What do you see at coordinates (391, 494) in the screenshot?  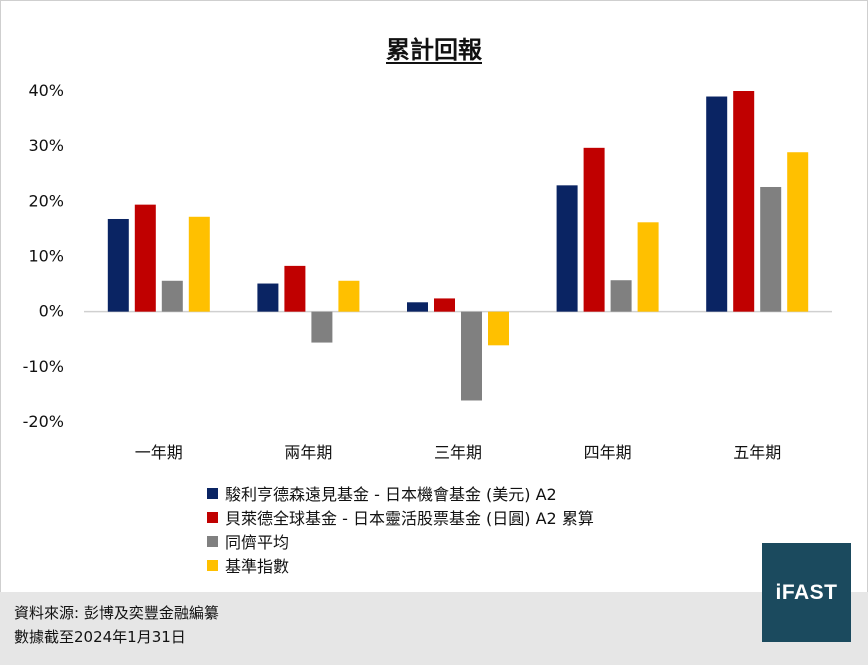 I see `legend-label: 駿利亨德森遠見基金 - 日本機會基金 (美元) A2` at bounding box center [391, 494].